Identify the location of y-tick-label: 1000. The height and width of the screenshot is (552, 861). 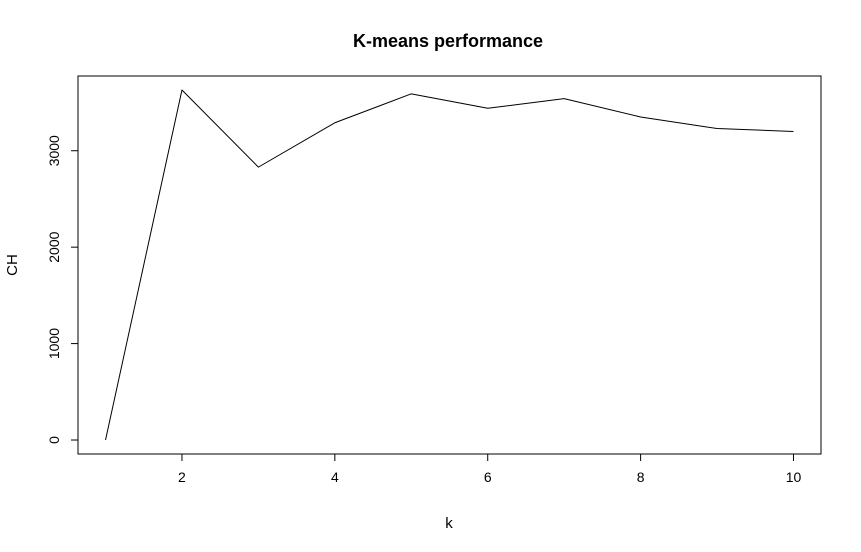
(54, 343).